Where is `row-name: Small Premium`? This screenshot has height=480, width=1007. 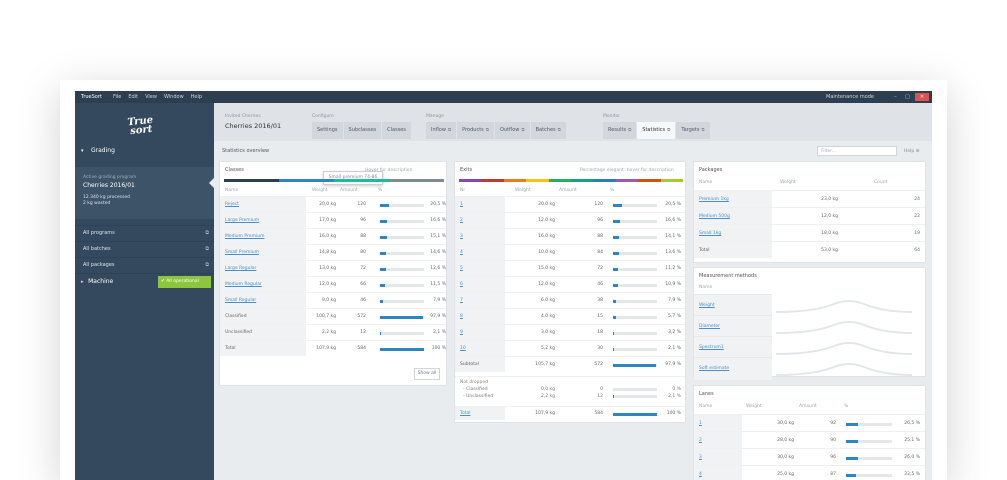
row-name: Small Premium is located at coordinates (242, 252).